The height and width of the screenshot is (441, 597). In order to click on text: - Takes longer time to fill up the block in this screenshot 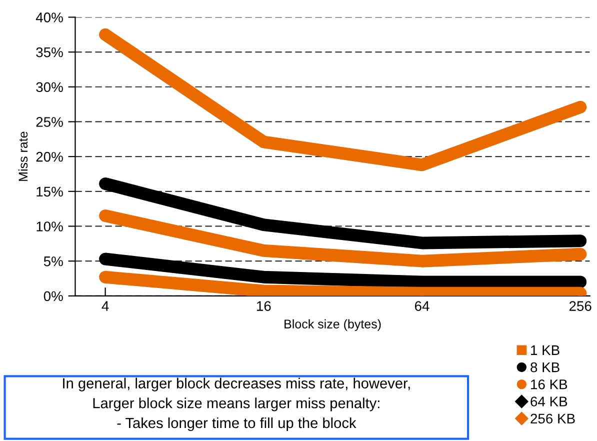, I will do `click(236, 424)`.